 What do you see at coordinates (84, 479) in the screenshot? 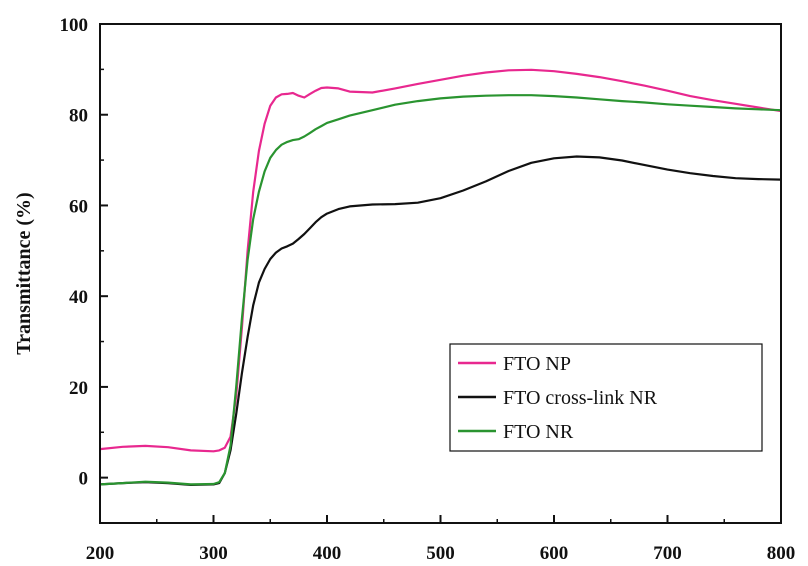
I see `y-tick-label: 0` at bounding box center [84, 479].